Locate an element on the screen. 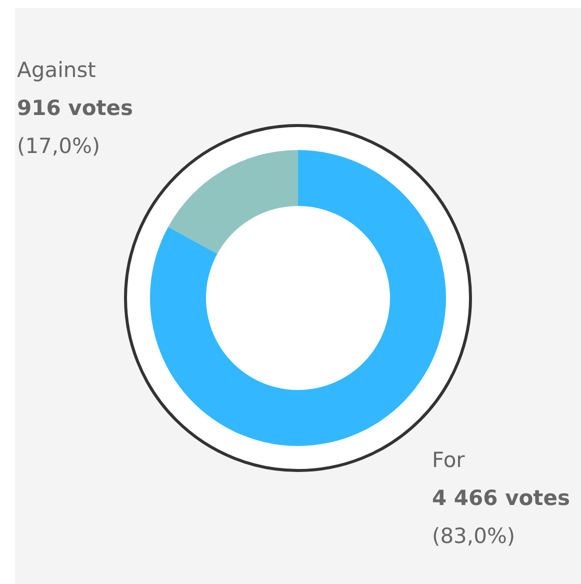  slice-label: For is located at coordinates (449, 460).